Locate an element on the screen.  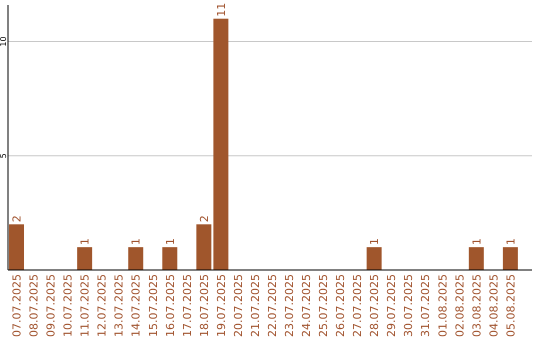
x-tick-label: 03.08.2025 is located at coordinates (477, 305).